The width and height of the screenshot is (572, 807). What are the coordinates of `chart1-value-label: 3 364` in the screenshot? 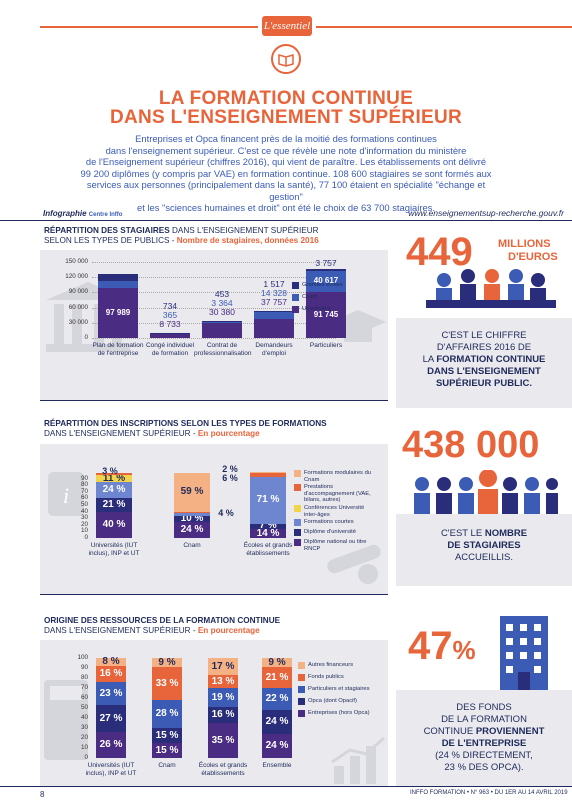 It's located at (222, 302).